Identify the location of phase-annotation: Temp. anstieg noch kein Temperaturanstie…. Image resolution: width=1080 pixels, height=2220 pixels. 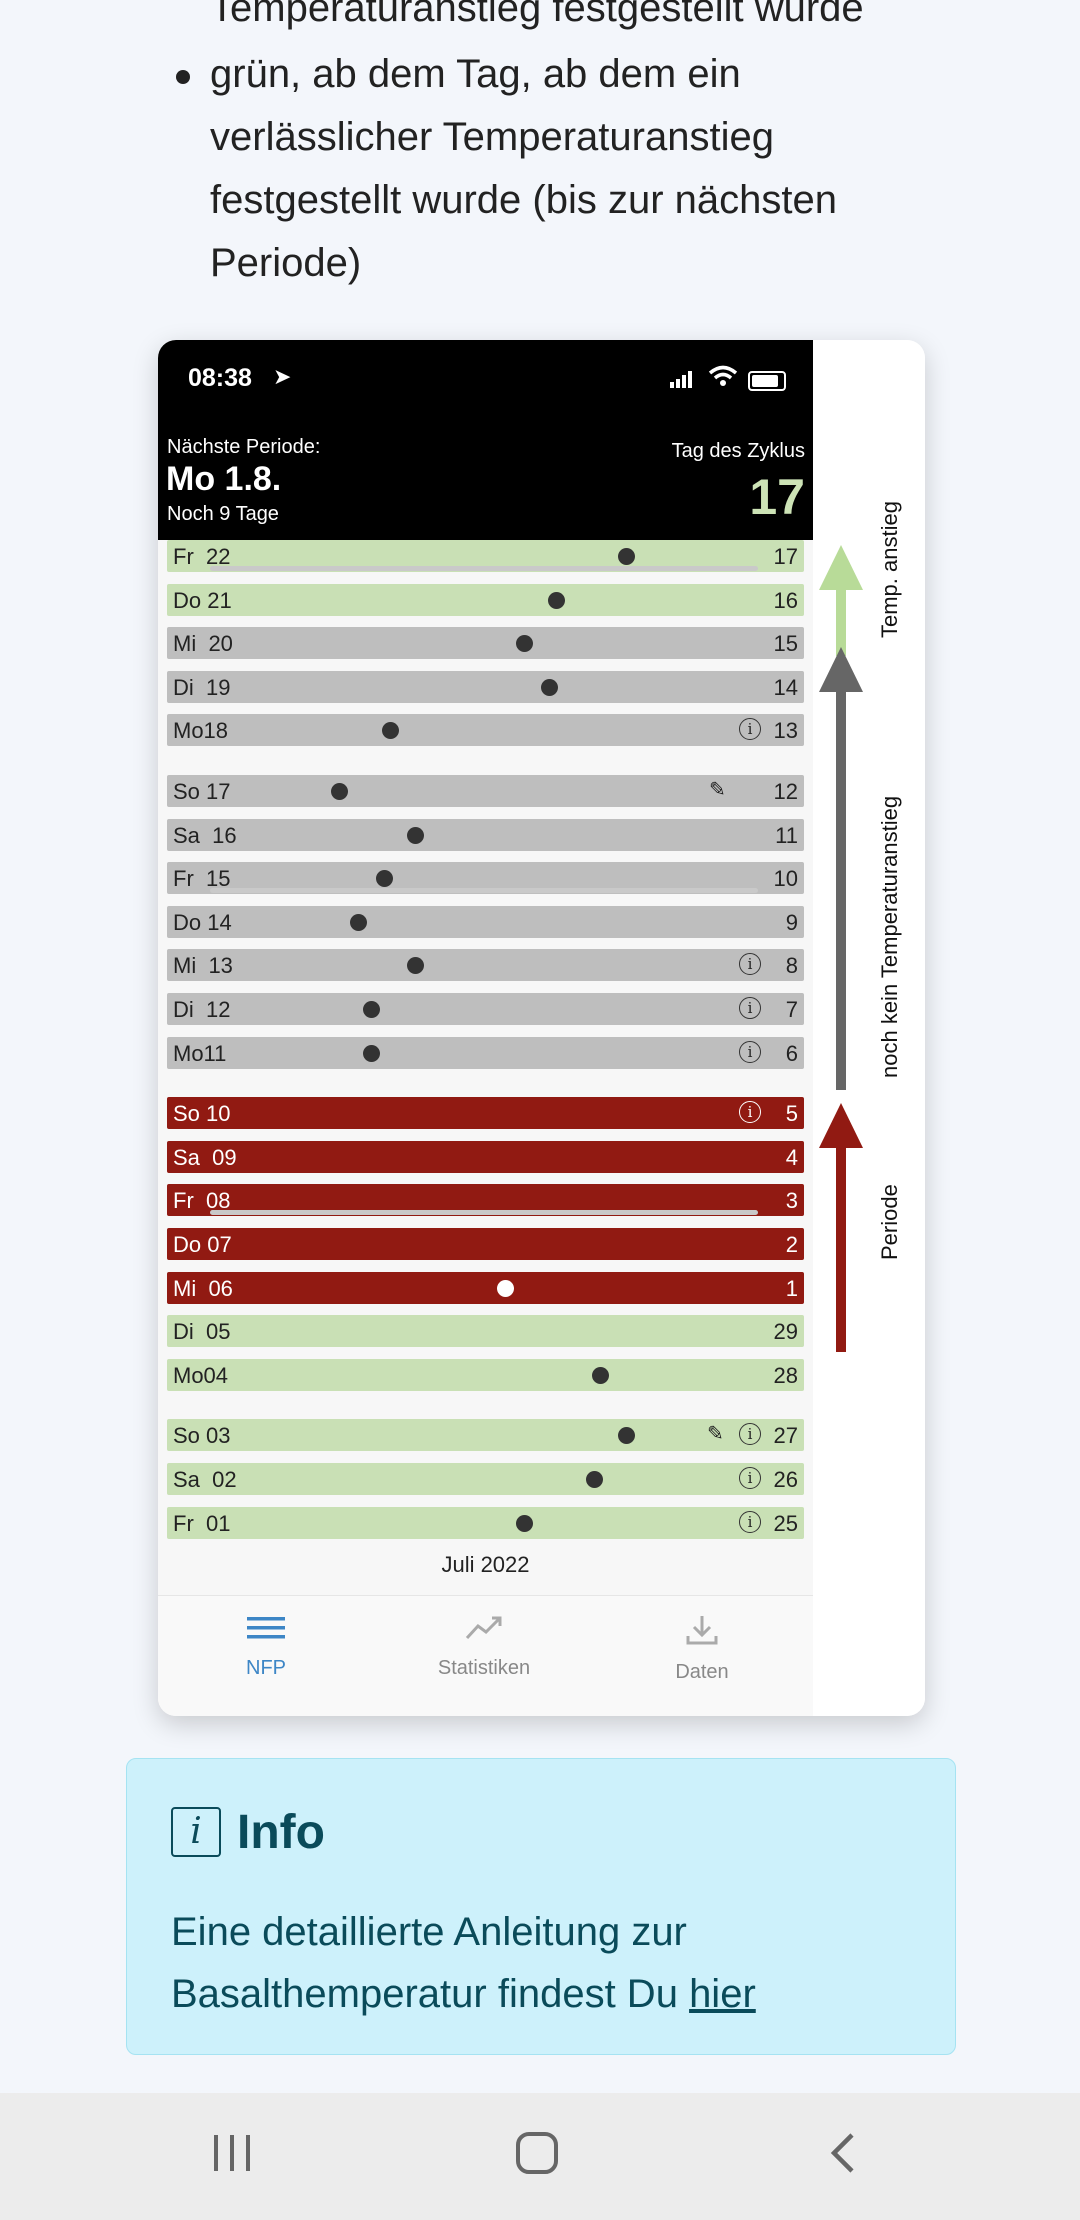
(869, 1028).